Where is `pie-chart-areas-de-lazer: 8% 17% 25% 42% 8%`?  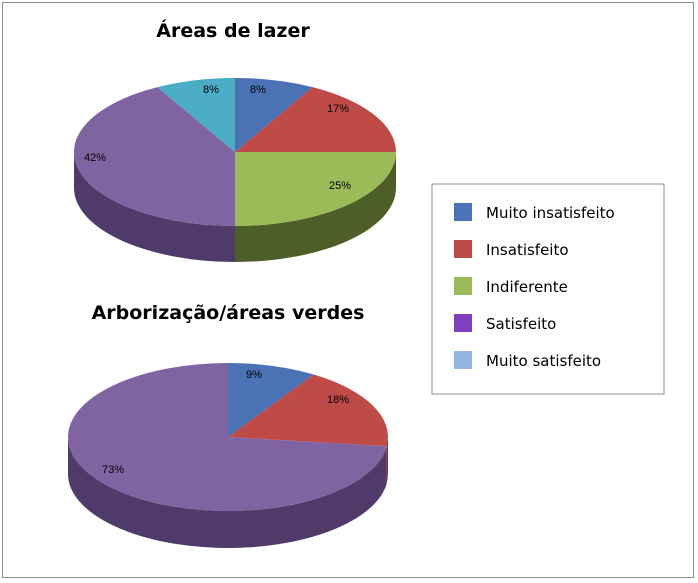 pie-chart-areas-de-lazer: 8% 17% 25% 42% 8% is located at coordinates (234, 170).